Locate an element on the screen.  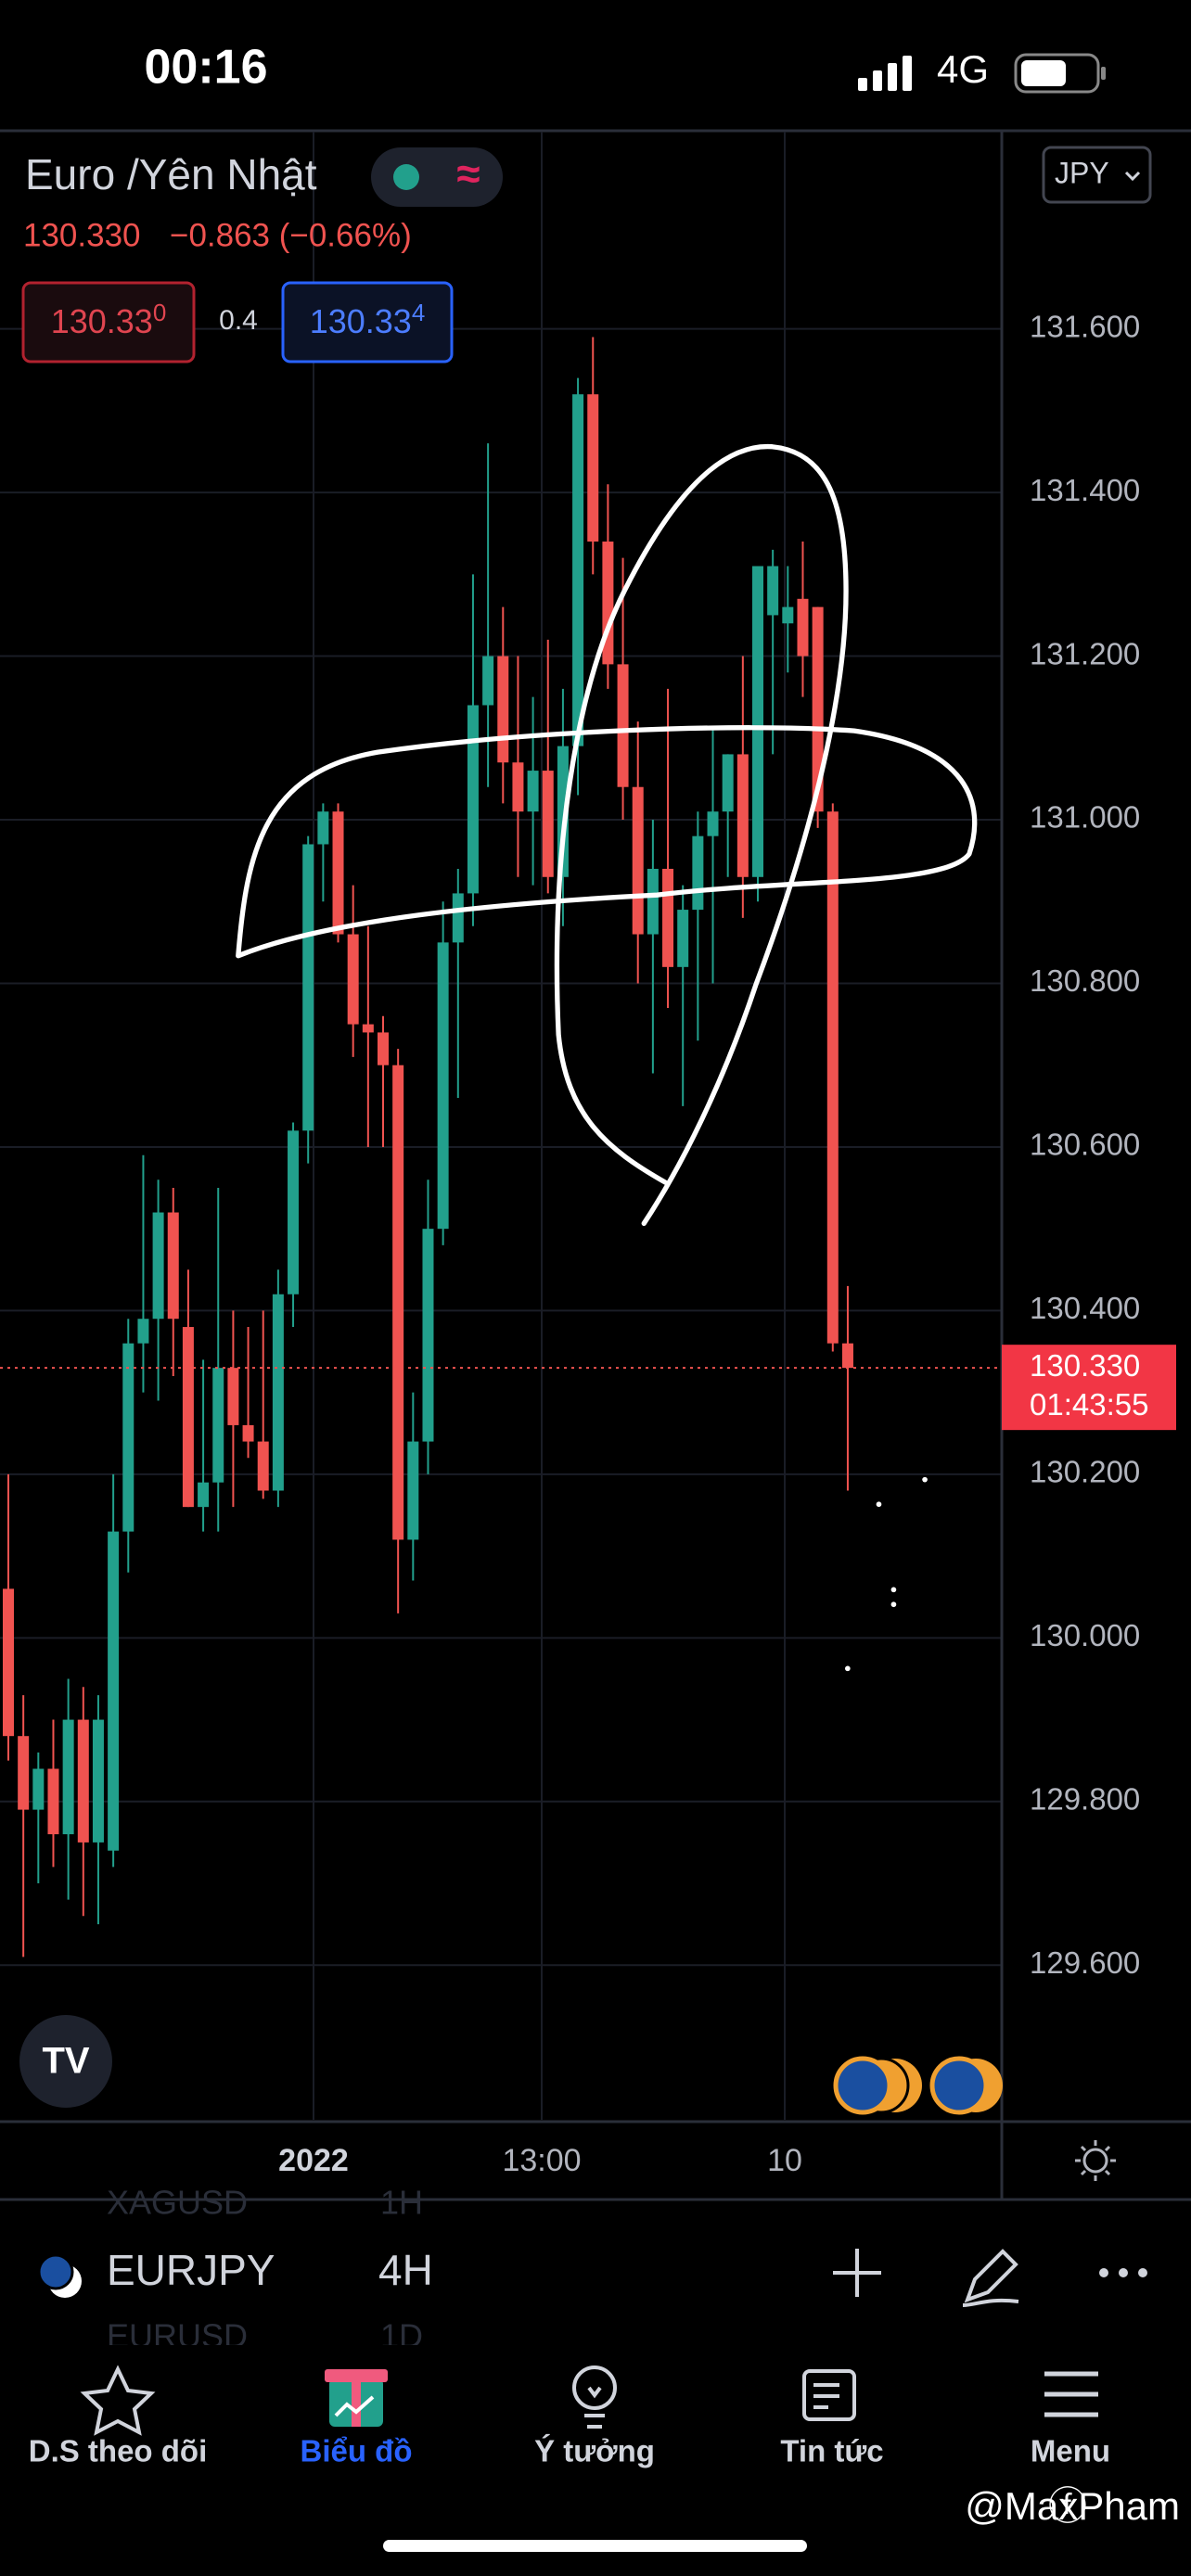
y-tick-label: 130.200 is located at coordinates (1085, 1472).